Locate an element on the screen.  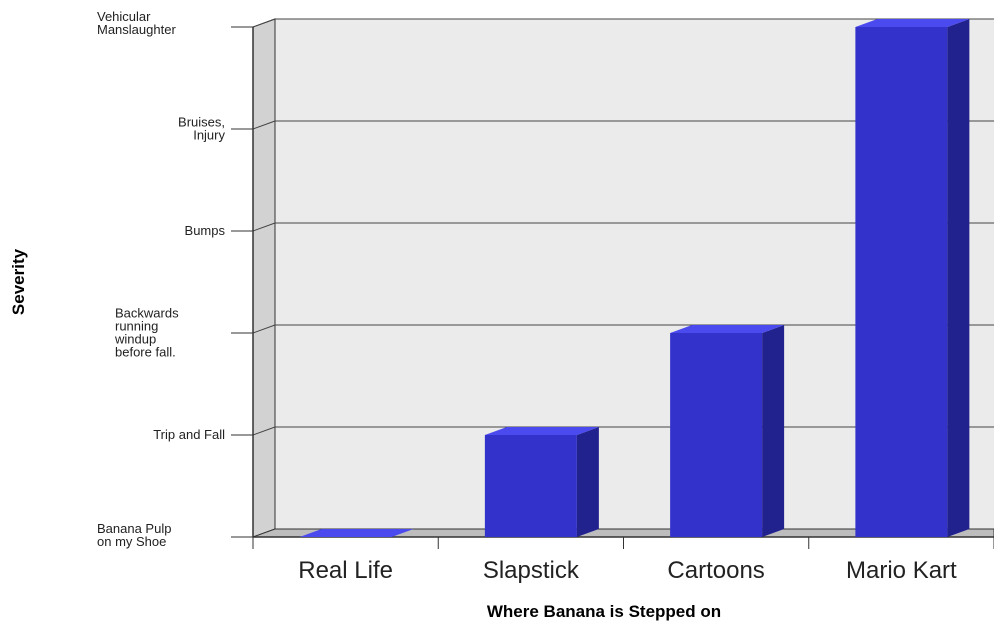
y-tick-label-line: Backwards is located at coordinates (147, 313).